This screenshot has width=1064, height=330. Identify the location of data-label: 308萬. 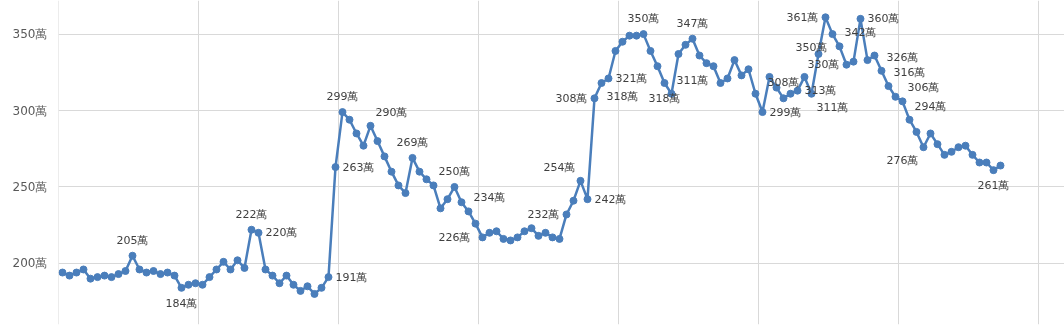
(571, 98).